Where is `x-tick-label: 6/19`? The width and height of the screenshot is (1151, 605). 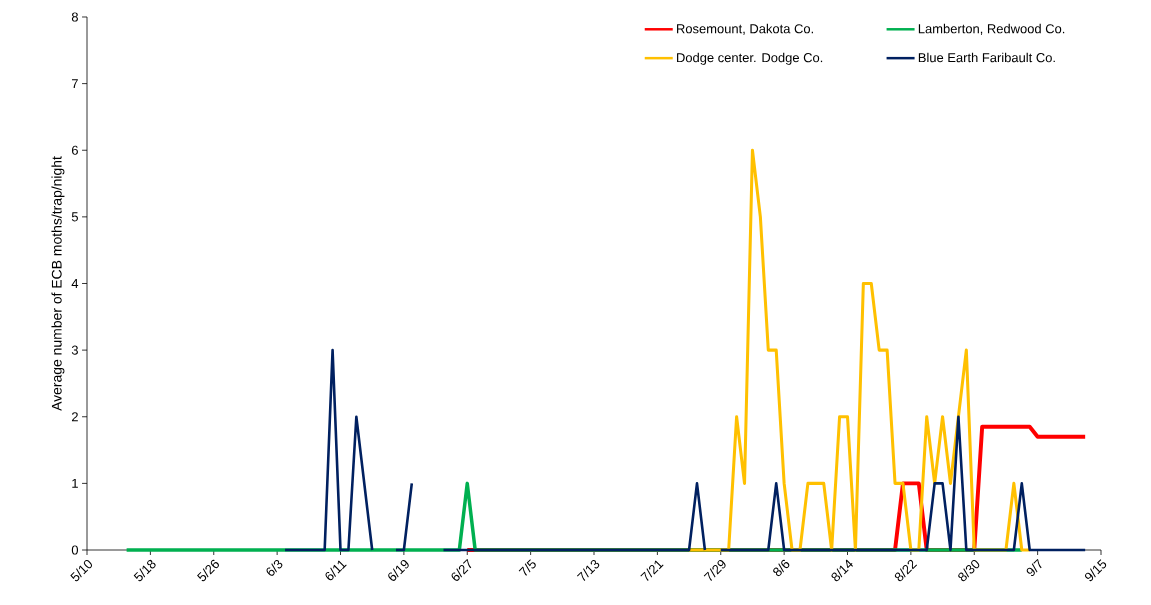
x-tick-label: 6/19 is located at coordinates (398, 570).